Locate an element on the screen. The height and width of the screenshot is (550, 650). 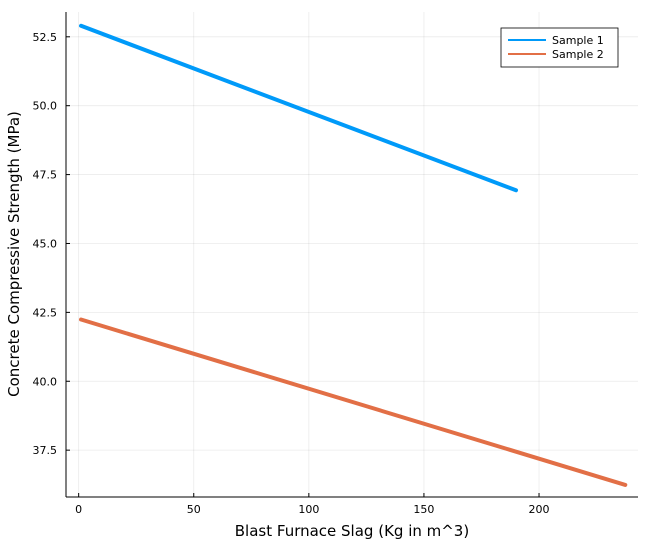
x-tick-label: 50 is located at coordinates (194, 509).